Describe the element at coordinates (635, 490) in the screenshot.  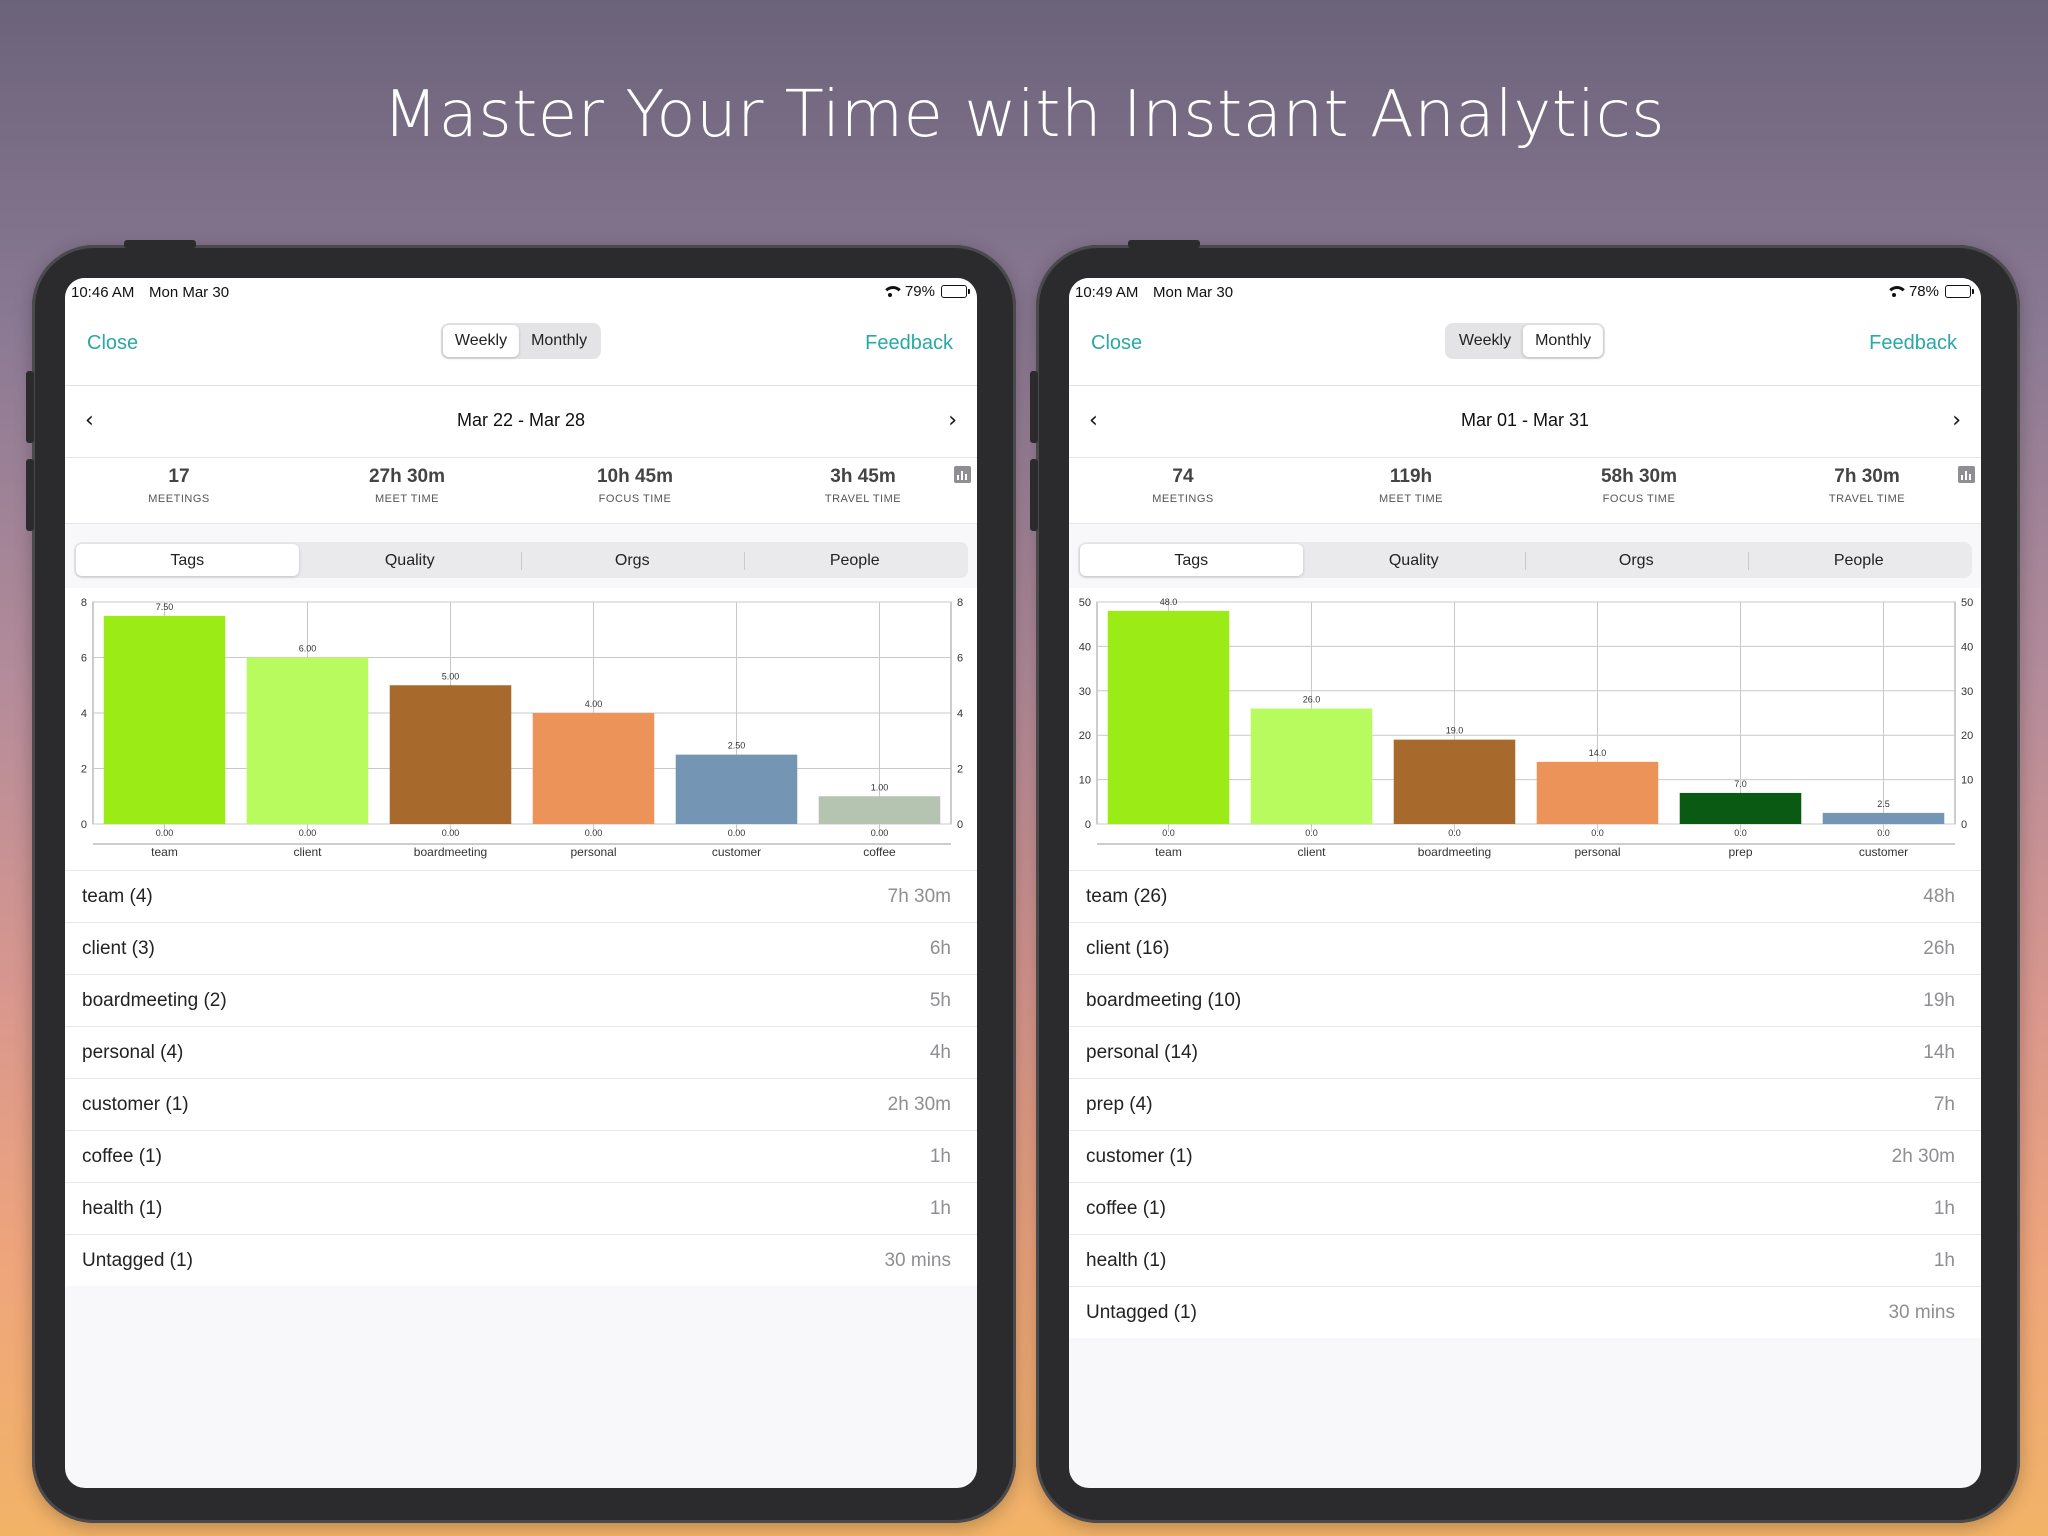
I see `stat-focus-time: 10h 45m FOCUS TIME` at that location.